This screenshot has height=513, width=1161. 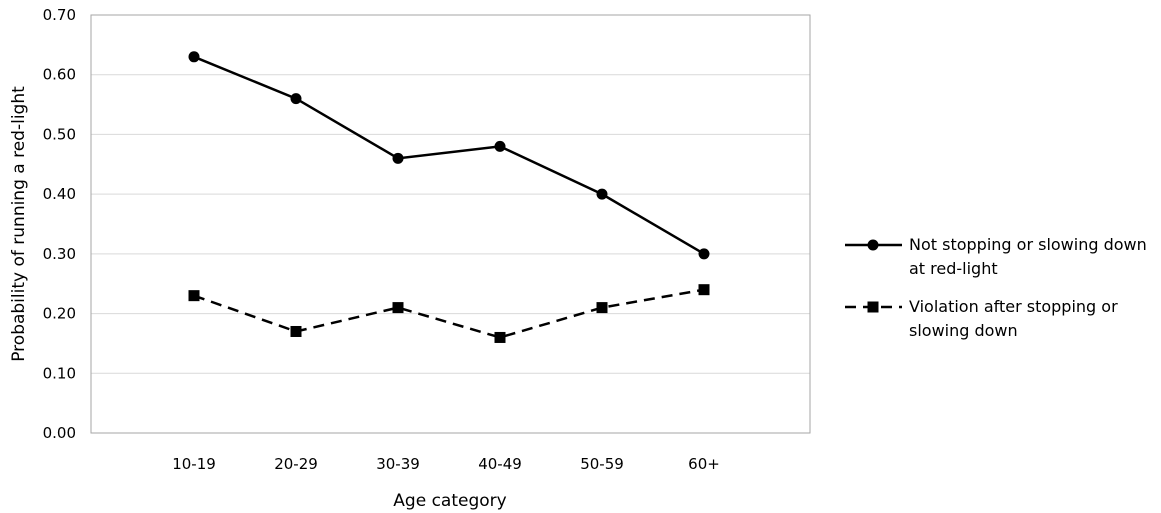 I want to click on y-tick-label: 0.10, so click(x=59, y=373).